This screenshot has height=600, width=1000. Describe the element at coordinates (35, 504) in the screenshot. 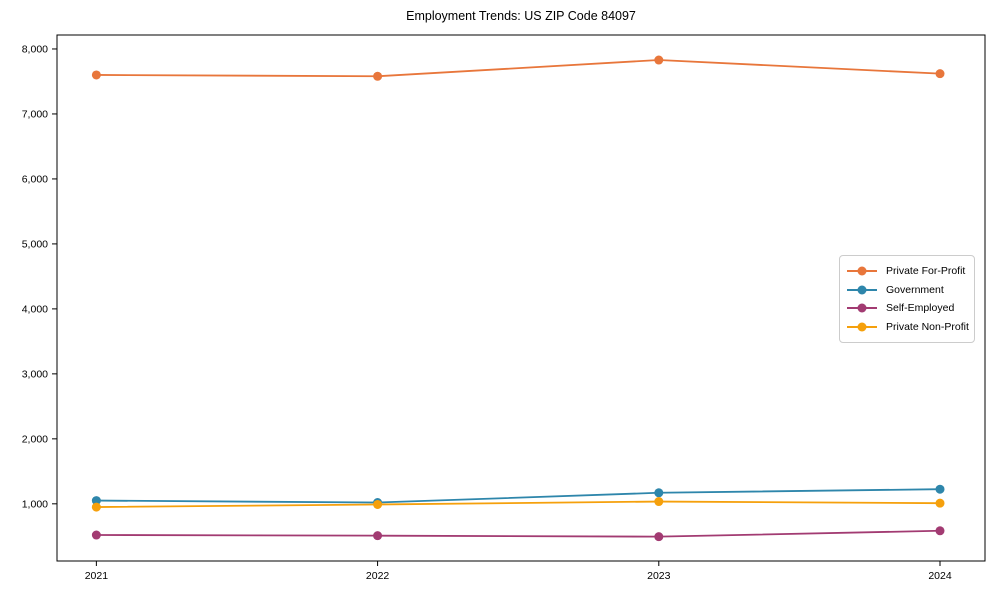

I see `y-tick-label: 1,000` at that location.